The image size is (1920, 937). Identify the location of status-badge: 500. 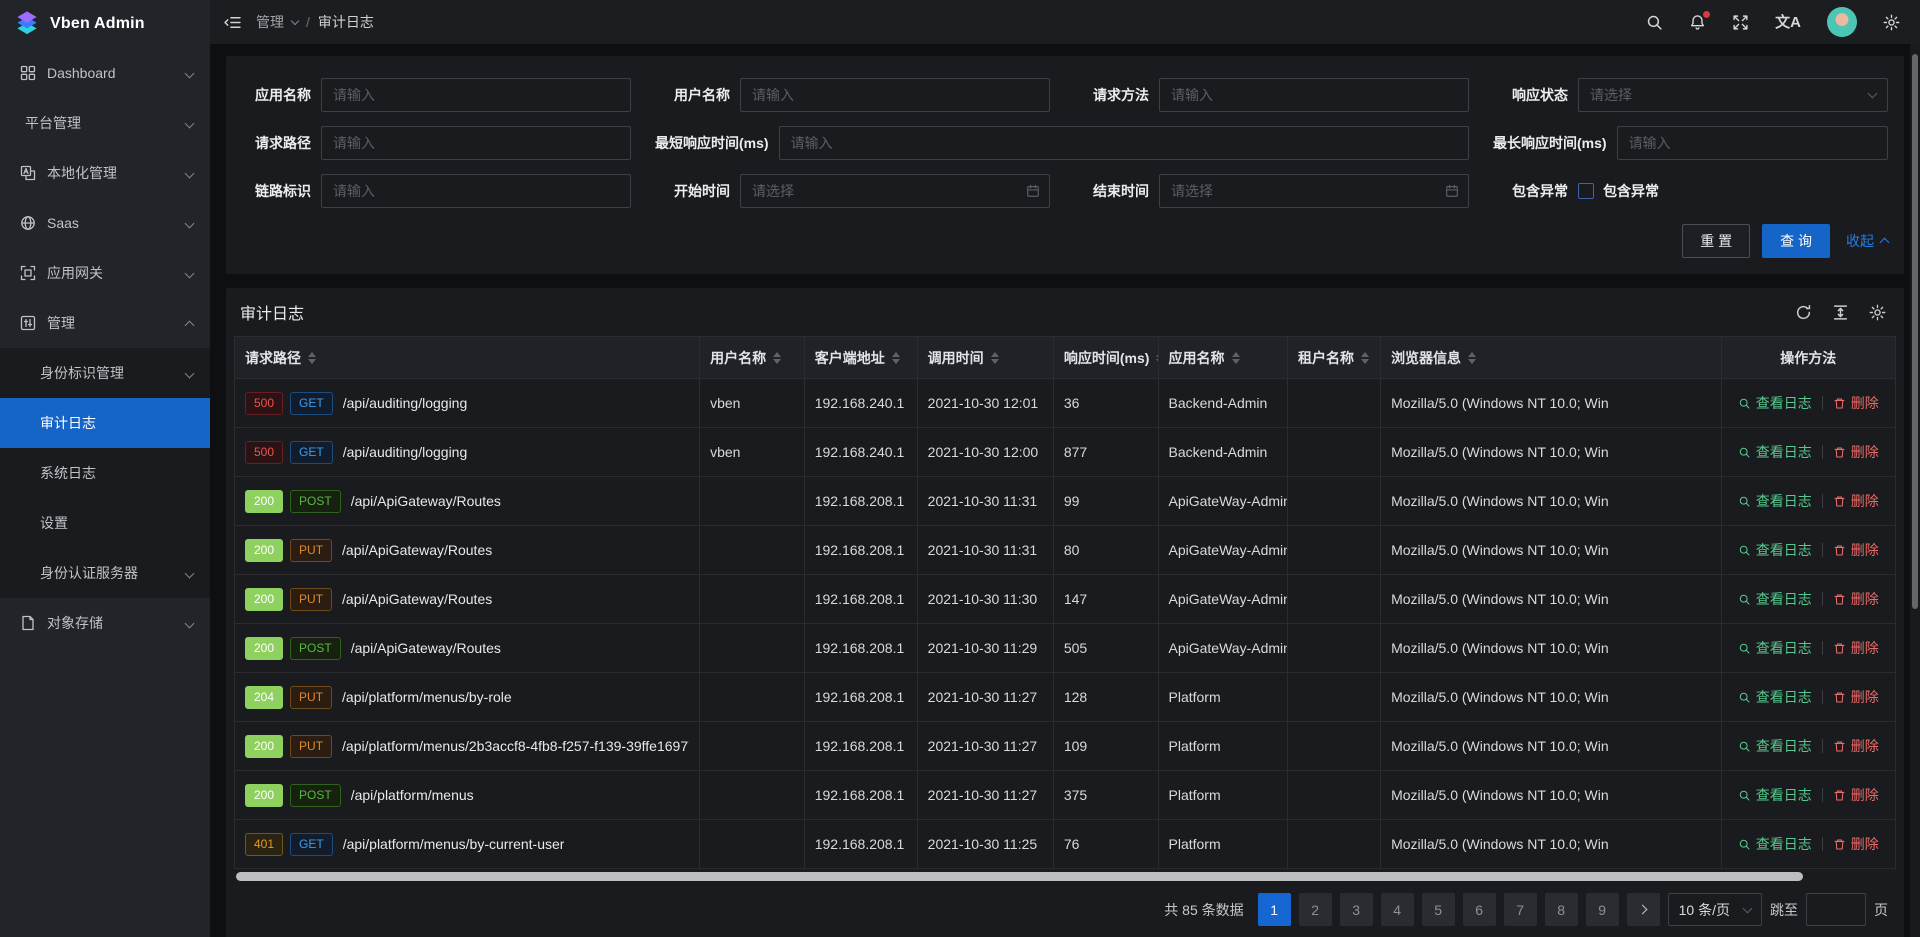
(264, 452).